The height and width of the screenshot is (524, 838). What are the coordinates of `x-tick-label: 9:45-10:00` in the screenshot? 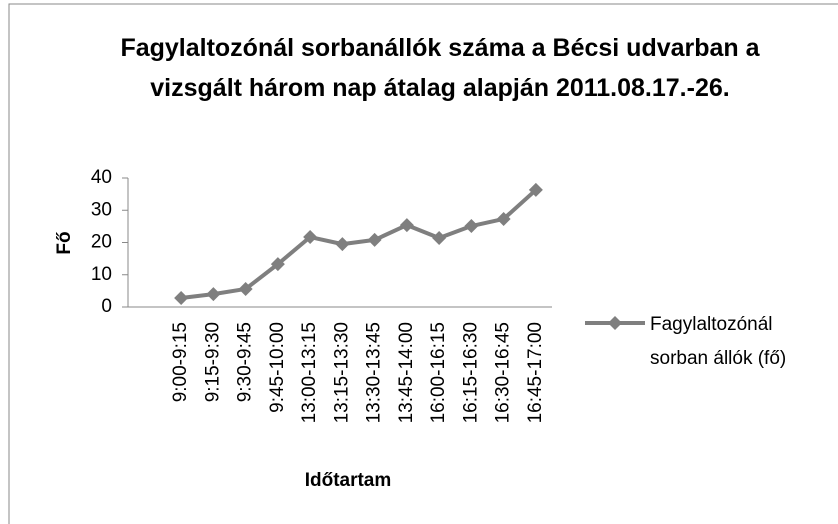 It's located at (277, 367).